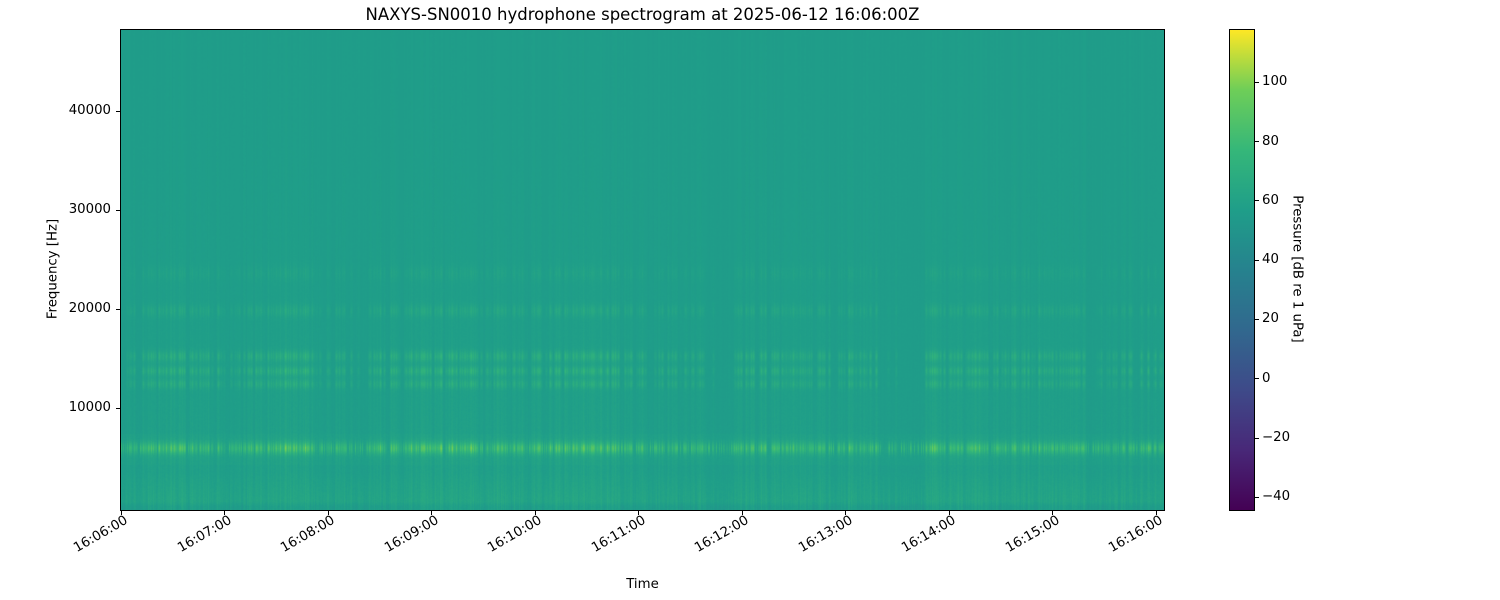  Describe the element at coordinates (89, 308) in the screenshot. I see `y-tick-label: 20000` at that location.